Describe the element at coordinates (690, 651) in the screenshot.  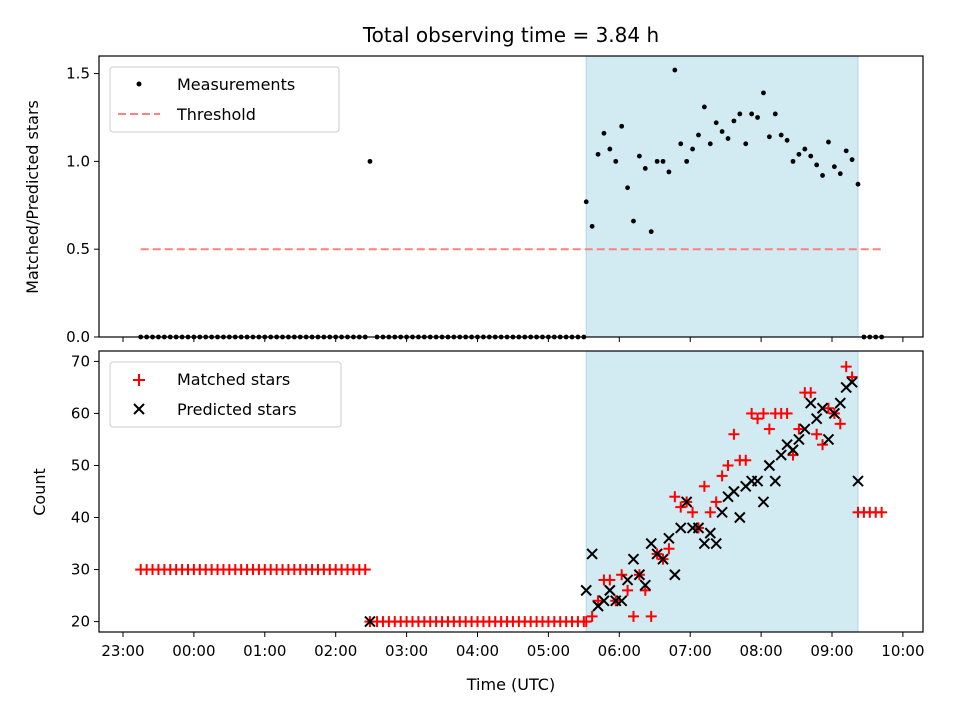
I see `x-tick-label: 07:00` at that location.